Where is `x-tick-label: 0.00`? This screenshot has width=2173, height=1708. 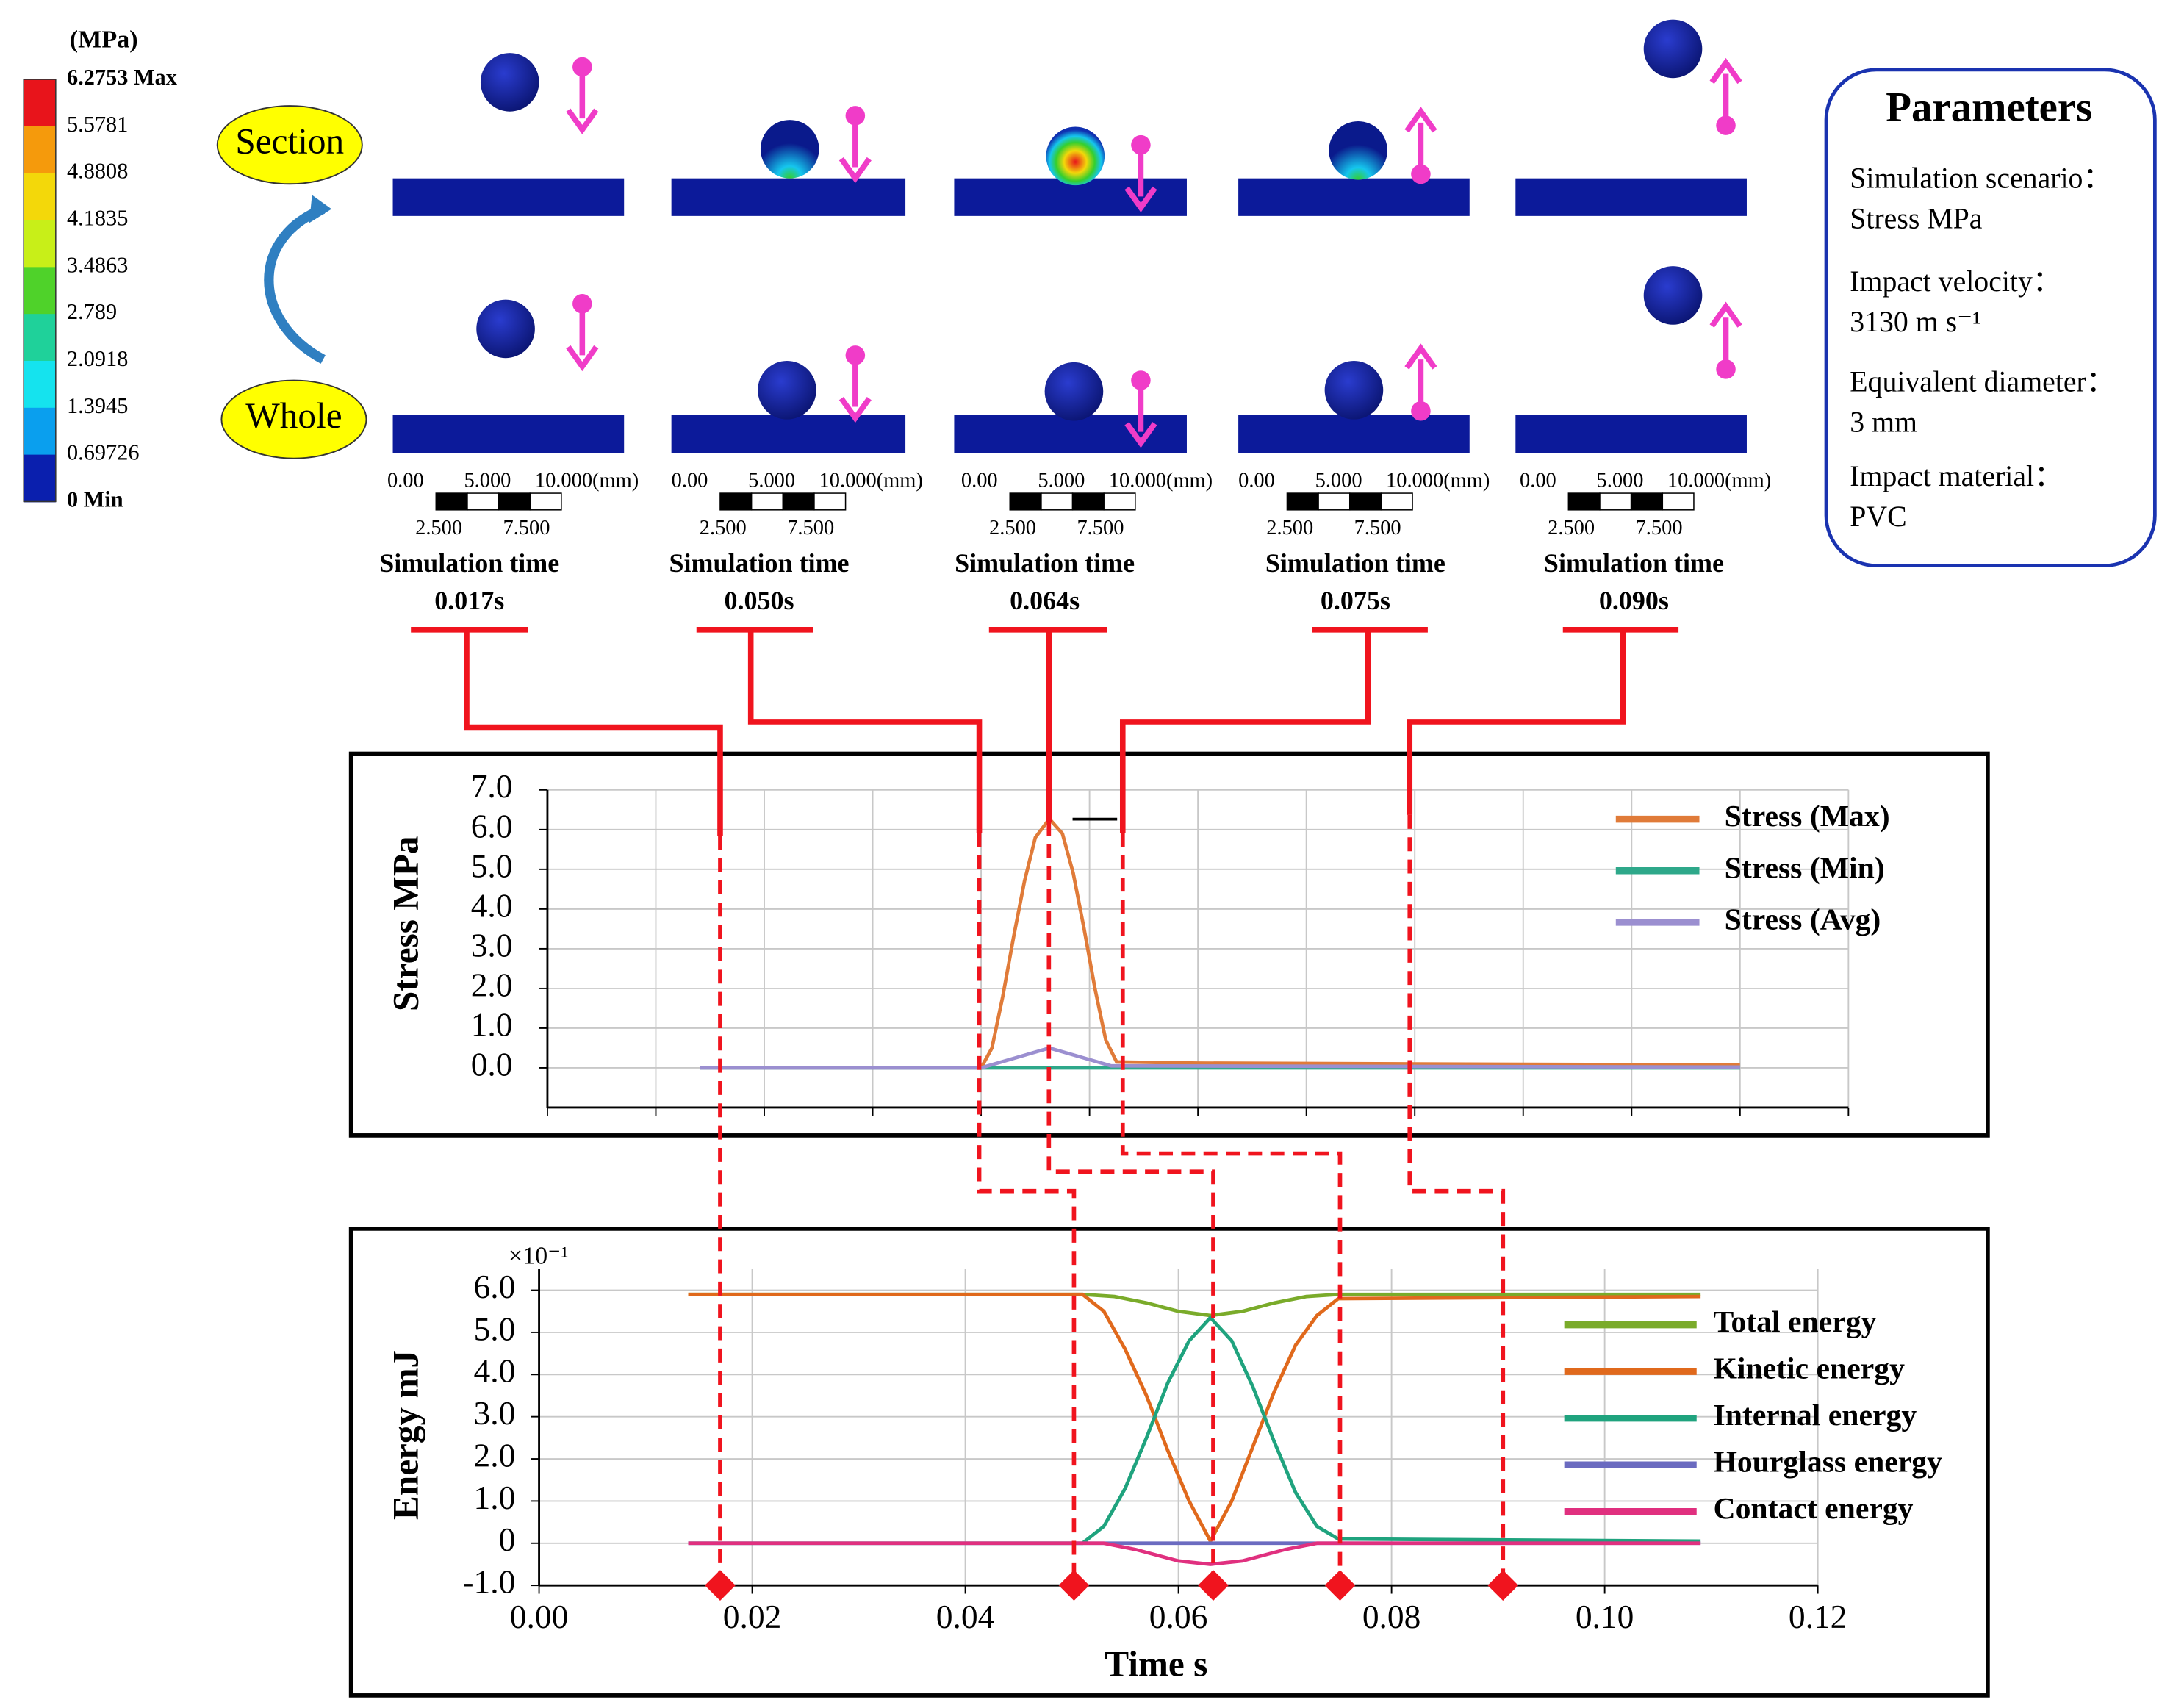
x-tick-label: 0.00 is located at coordinates (540, 1616).